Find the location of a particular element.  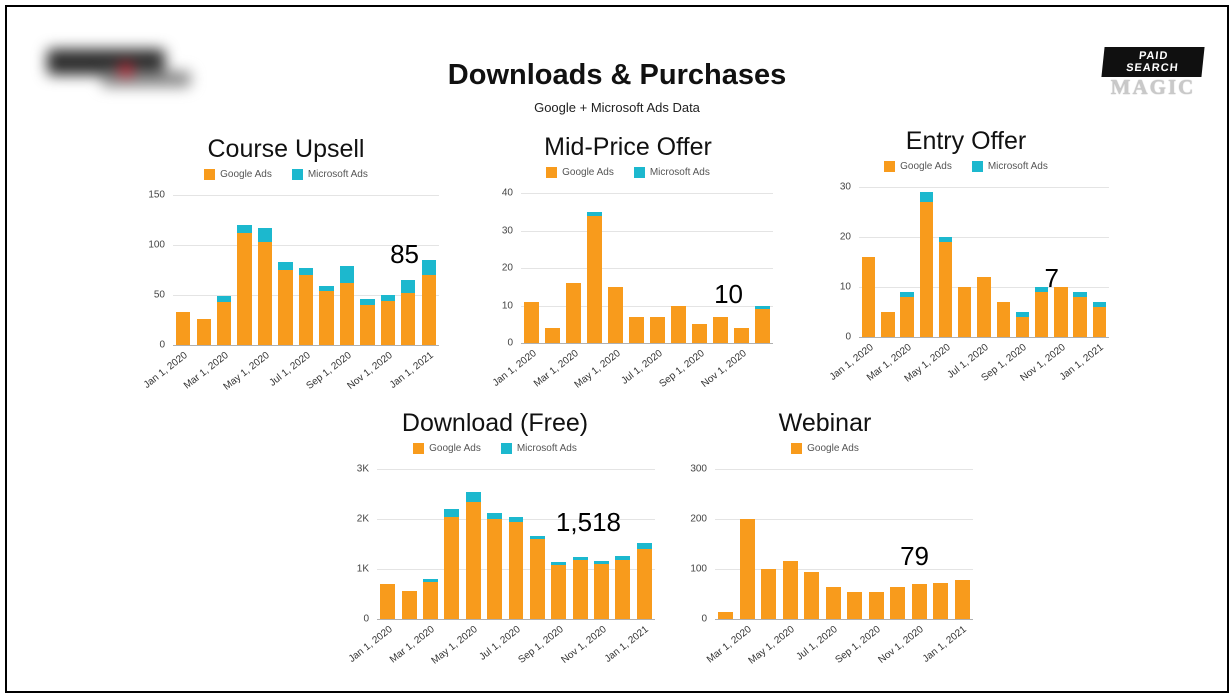

blurred-company-logo is located at coordinates (125, 74).